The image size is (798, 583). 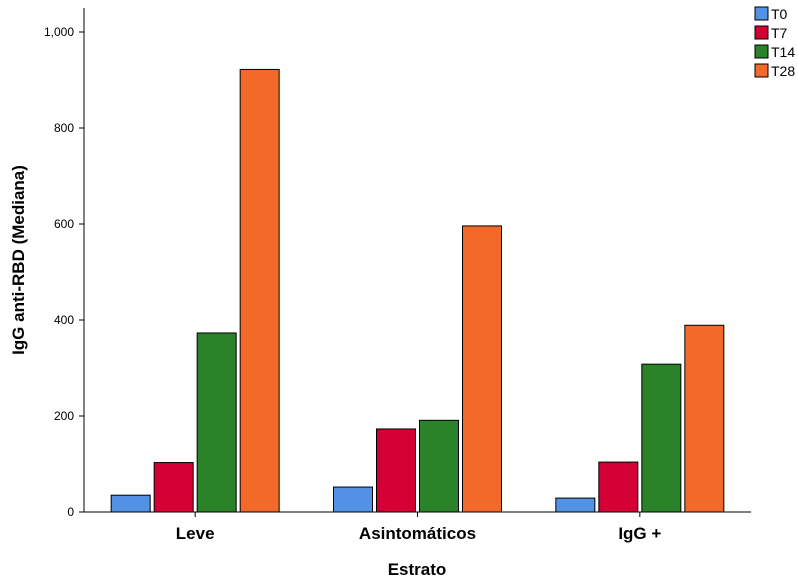 I want to click on legend-swatch-t7, so click(x=761, y=32).